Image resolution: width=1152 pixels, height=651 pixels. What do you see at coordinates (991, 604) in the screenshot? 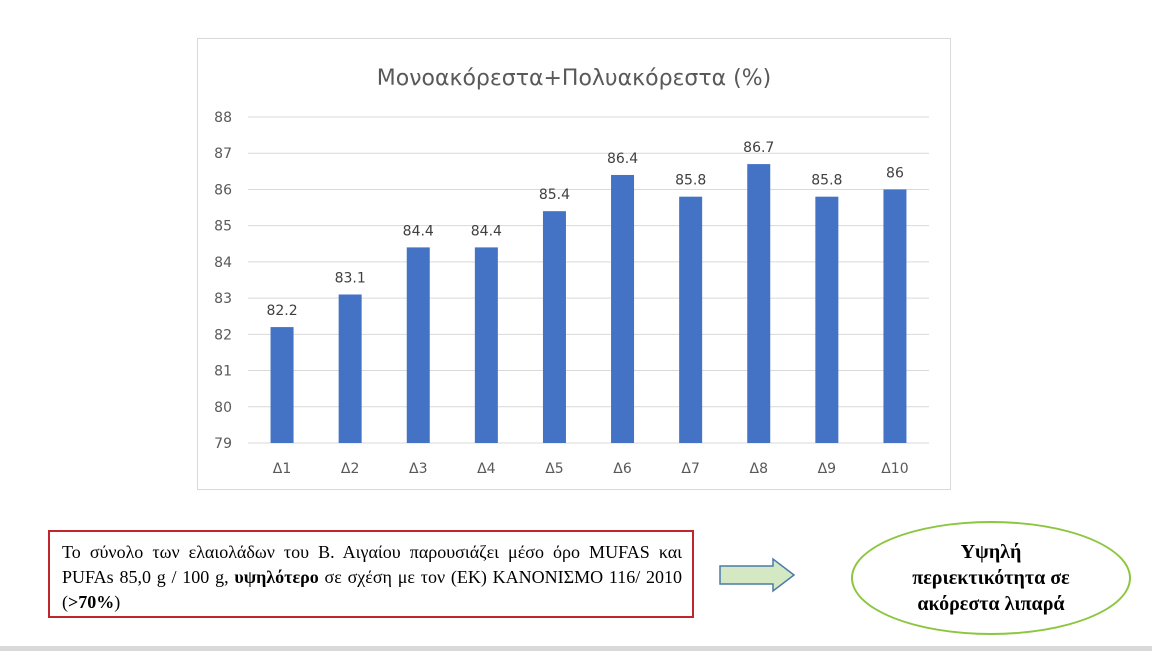
I see `conclusion-line-3: ακόρεστα λιπαρά` at bounding box center [991, 604].